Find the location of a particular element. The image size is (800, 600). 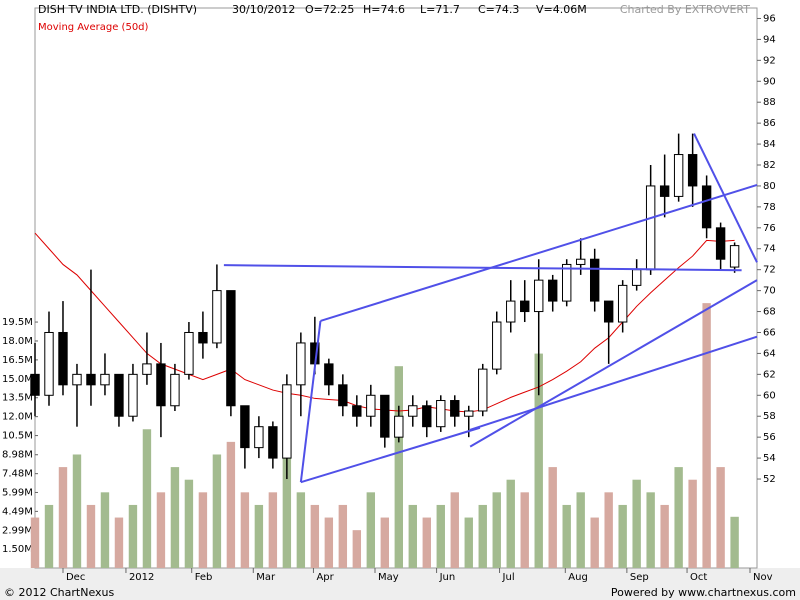

y2-tick-label: 7.48M is located at coordinates (17, 474).